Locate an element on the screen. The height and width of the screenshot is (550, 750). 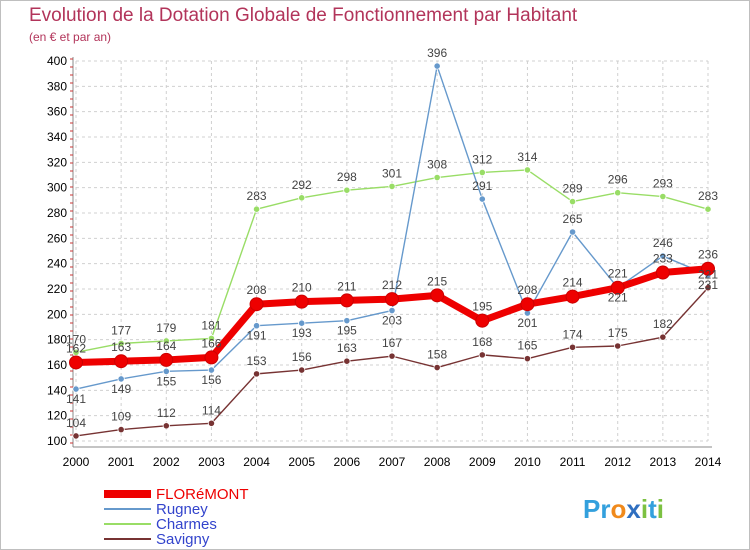
y-tick-label: 200 is located at coordinates (57, 314).